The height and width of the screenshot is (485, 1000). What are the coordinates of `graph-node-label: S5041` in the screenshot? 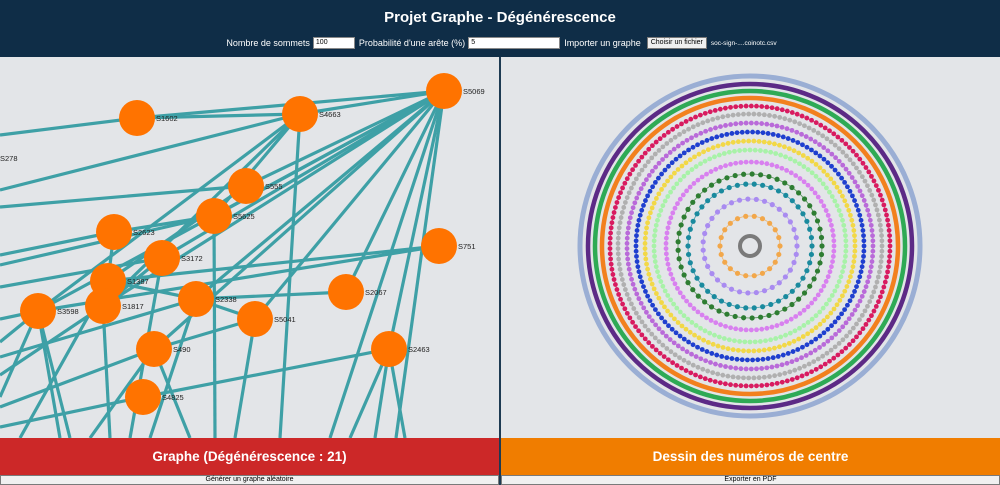 It's located at (285, 319).